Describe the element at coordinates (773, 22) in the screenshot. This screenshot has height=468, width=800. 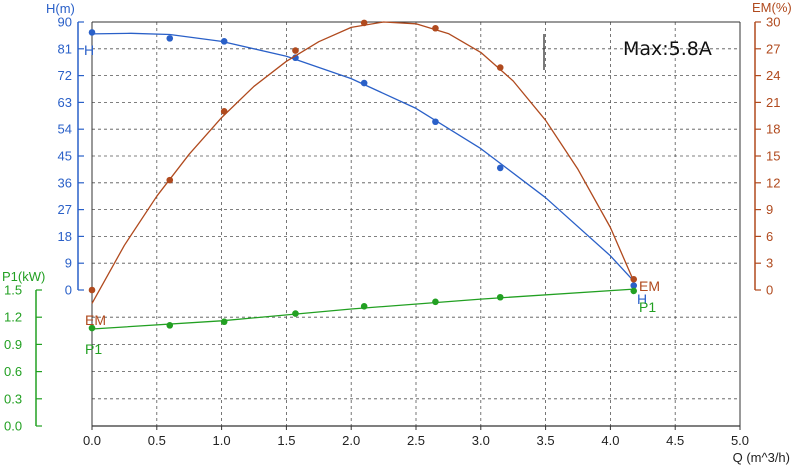
I see `em-tick-label: 30` at that location.